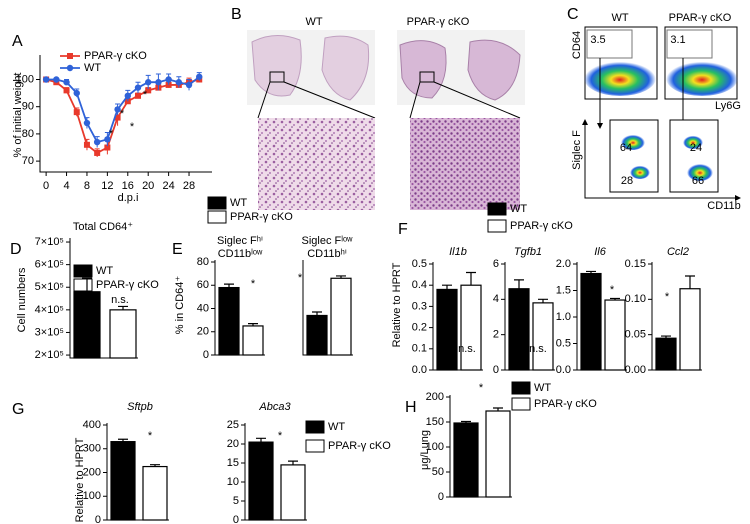  Describe the element at coordinates (16, 249) in the screenshot. I see `panel-label: D` at that location.